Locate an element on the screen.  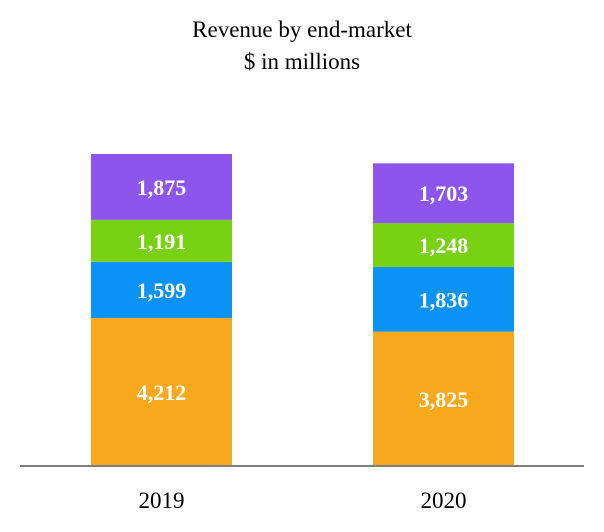
data-label-2019-1: 4,212 is located at coordinates (162, 392).